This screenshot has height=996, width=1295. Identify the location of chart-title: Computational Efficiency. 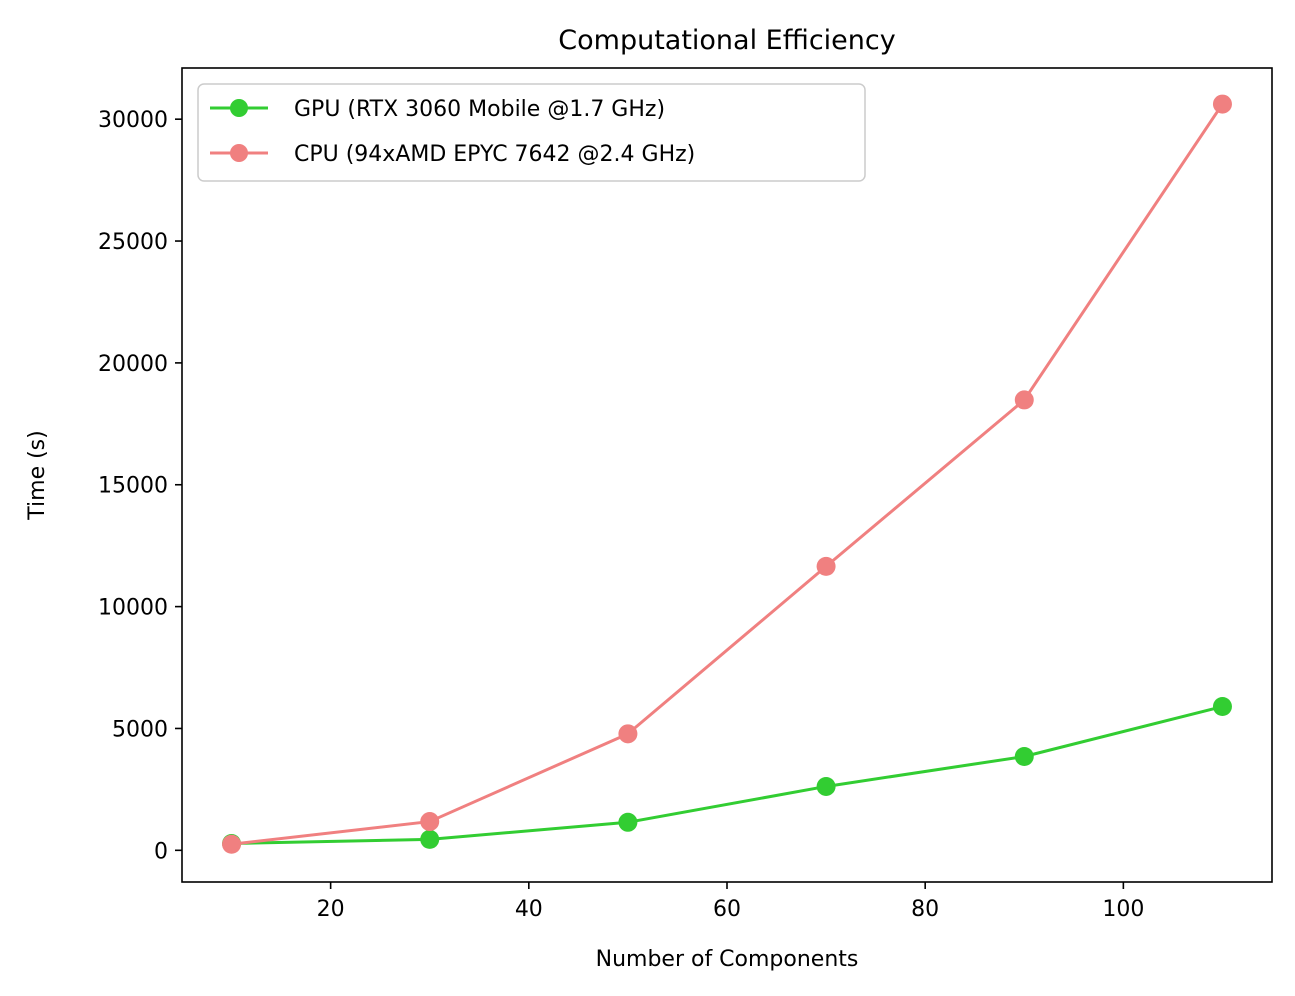
(726, 40).